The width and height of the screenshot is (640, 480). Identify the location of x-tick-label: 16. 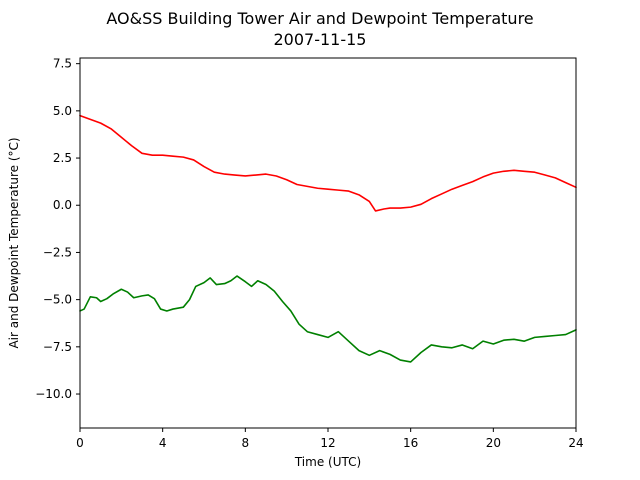
(410, 443).